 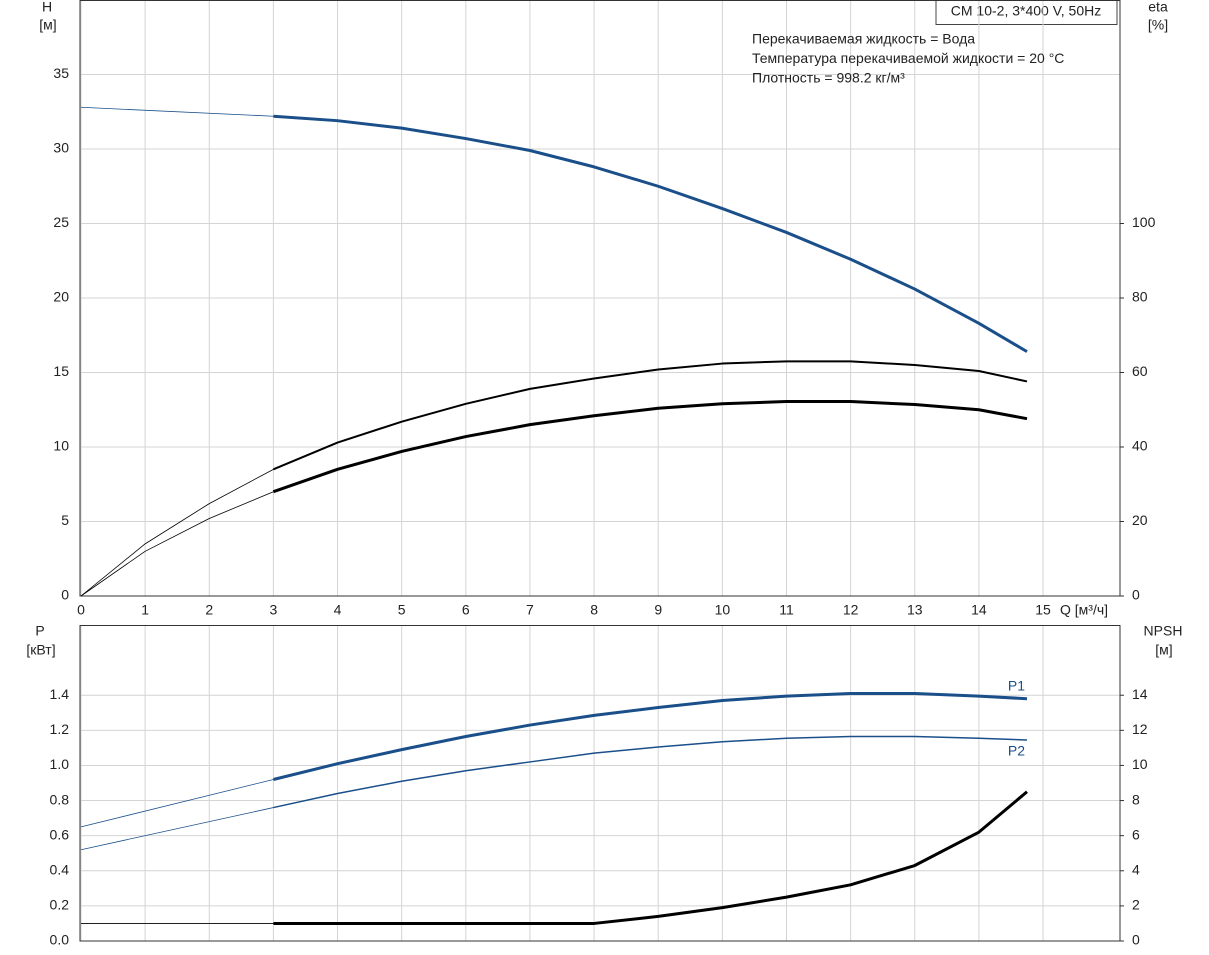 I want to click on y2-tick-label: 4, so click(x=1136, y=869).